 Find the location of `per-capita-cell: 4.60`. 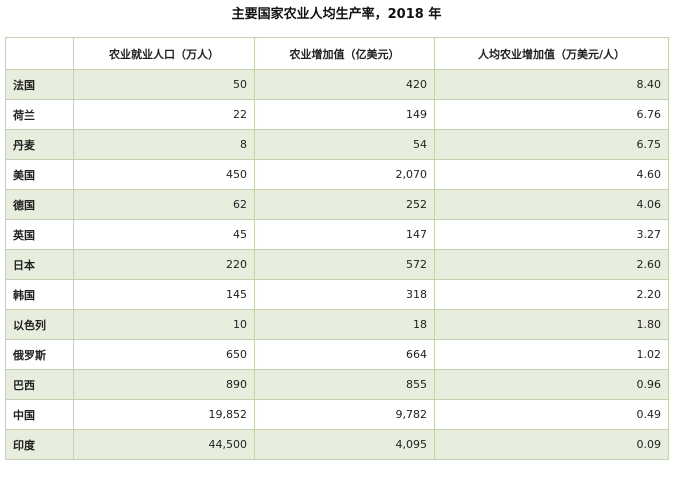

per-capita-cell: 4.60 is located at coordinates (551, 174).